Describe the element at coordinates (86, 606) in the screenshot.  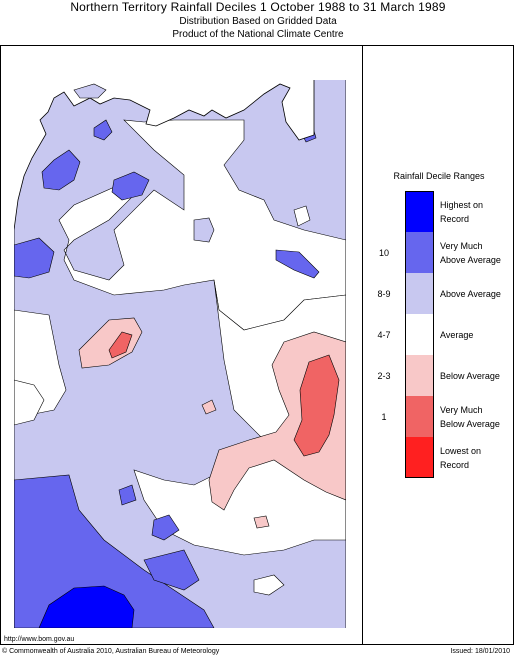
I see `highest-on-record-region` at that location.